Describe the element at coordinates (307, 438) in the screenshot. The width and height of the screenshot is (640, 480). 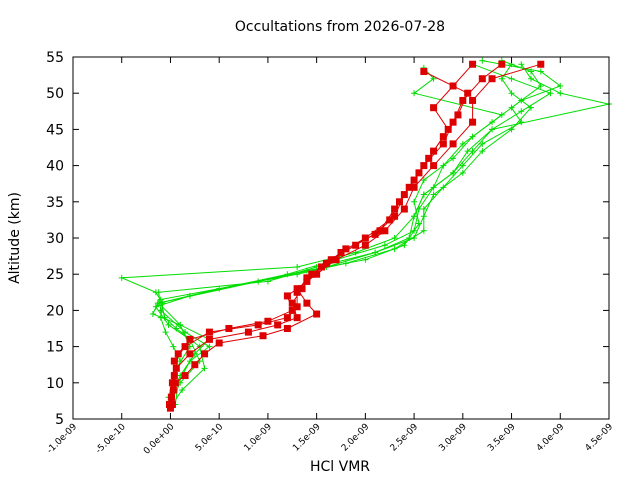
I see `x-tick-label: 1.5e-09` at that location.